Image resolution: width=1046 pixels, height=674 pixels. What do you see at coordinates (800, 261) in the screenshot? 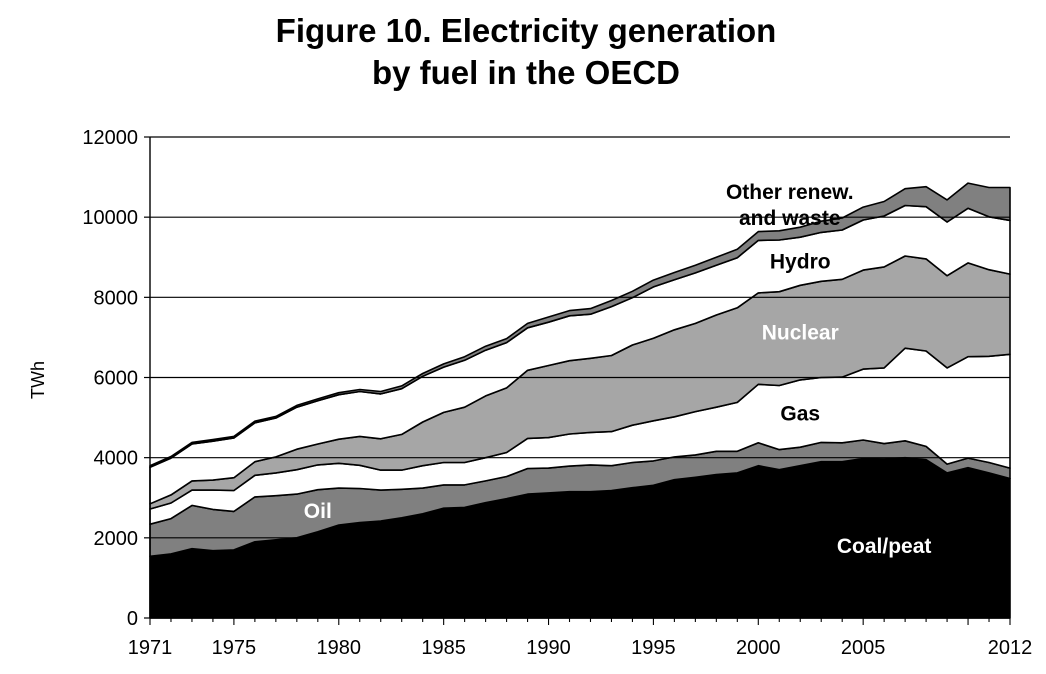
I see `area-label-hydro: Hydro` at bounding box center [800, 261].